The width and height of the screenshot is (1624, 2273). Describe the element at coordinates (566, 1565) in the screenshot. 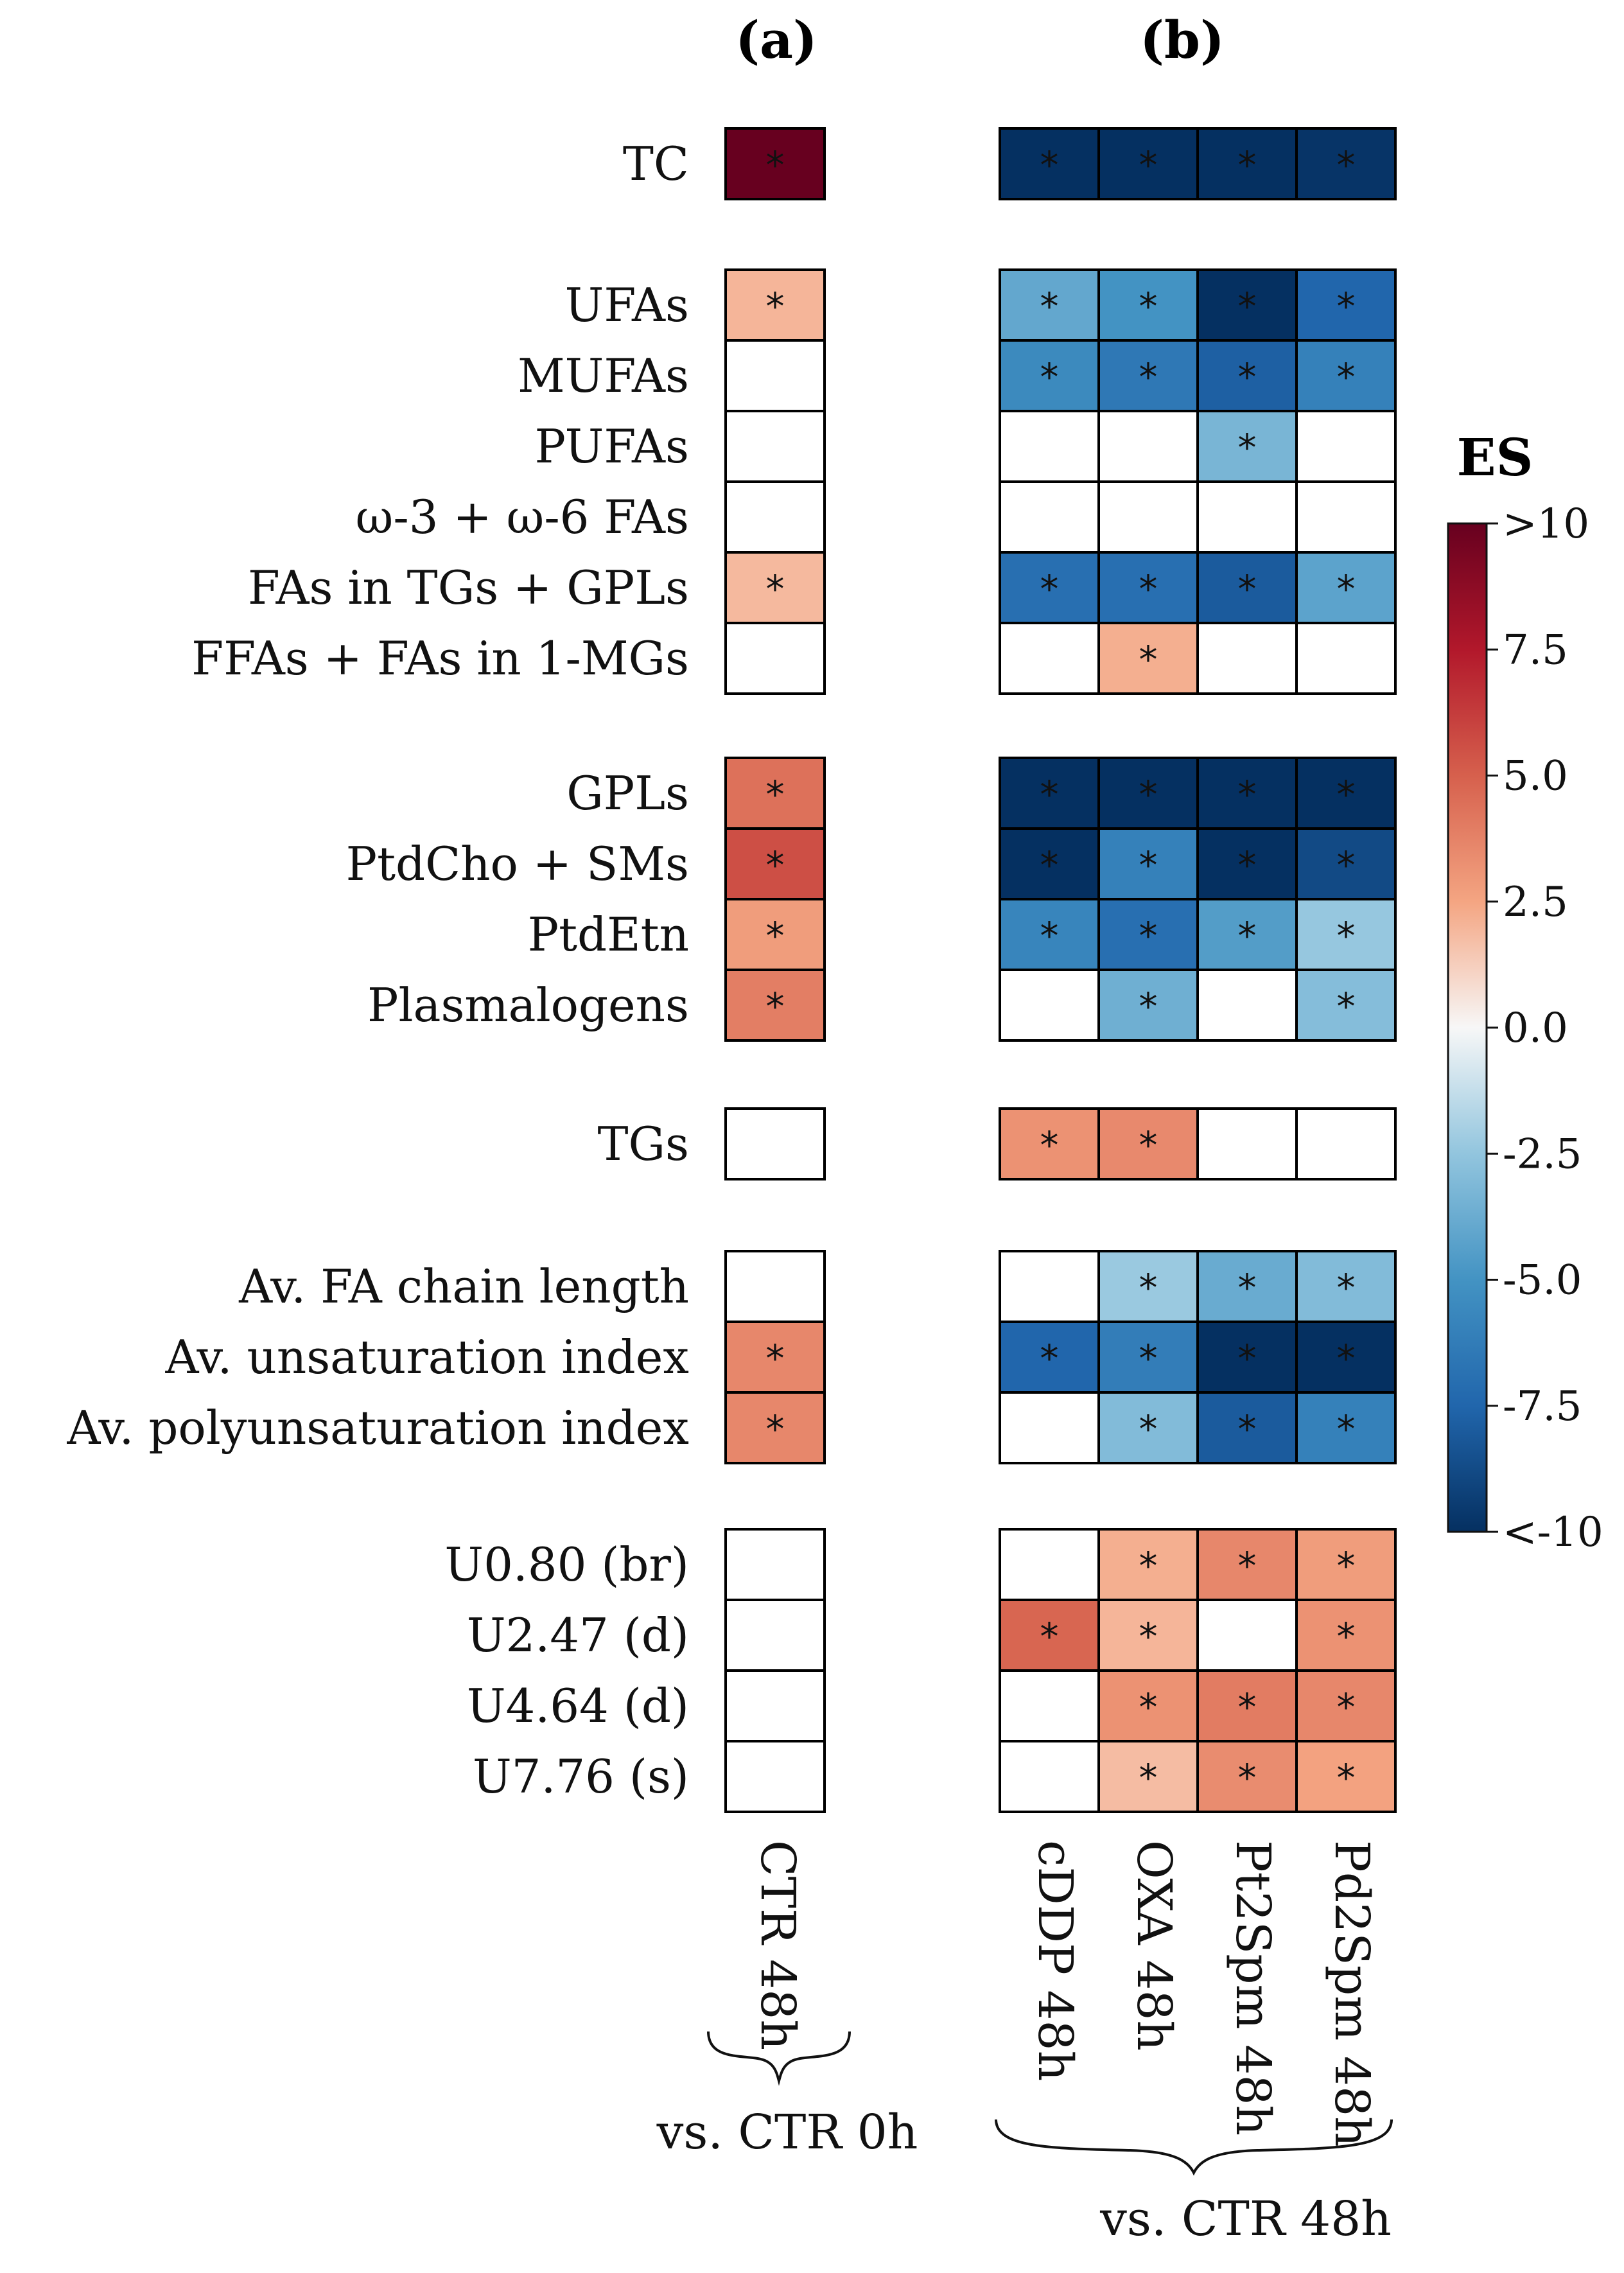

I see `row-label-u0-80-br: U0.80 (br)` at that location.